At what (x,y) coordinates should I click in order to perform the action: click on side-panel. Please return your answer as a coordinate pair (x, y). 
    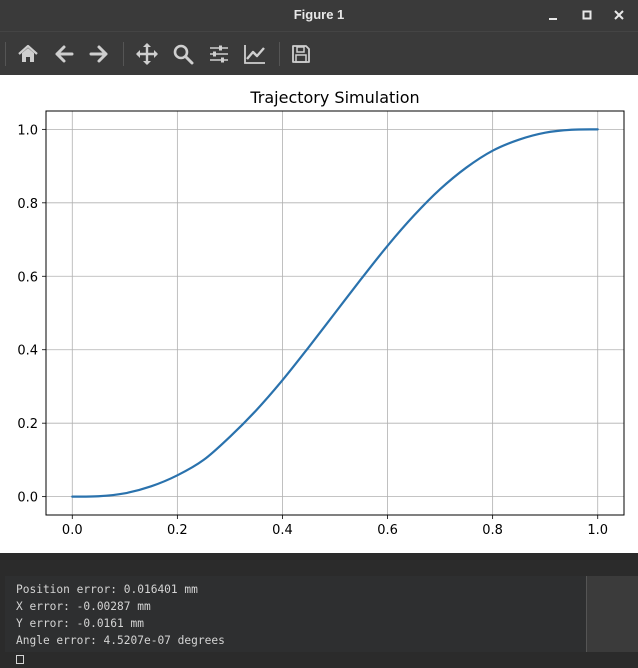
    Looking at the image, I should click on (612, 614).